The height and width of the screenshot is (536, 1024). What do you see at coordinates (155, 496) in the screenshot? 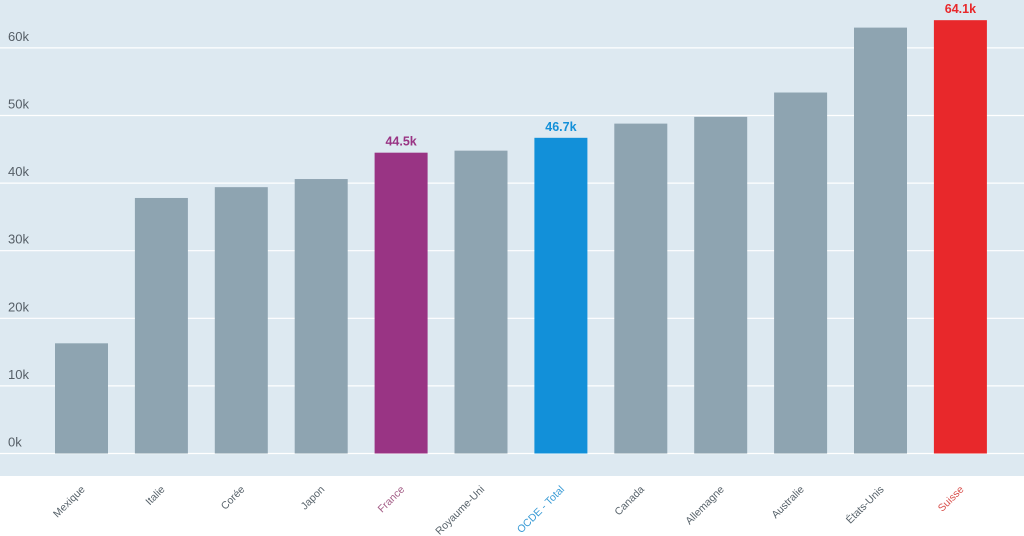
I see `x-category-label: Italie` at bounding box center [155, 496].